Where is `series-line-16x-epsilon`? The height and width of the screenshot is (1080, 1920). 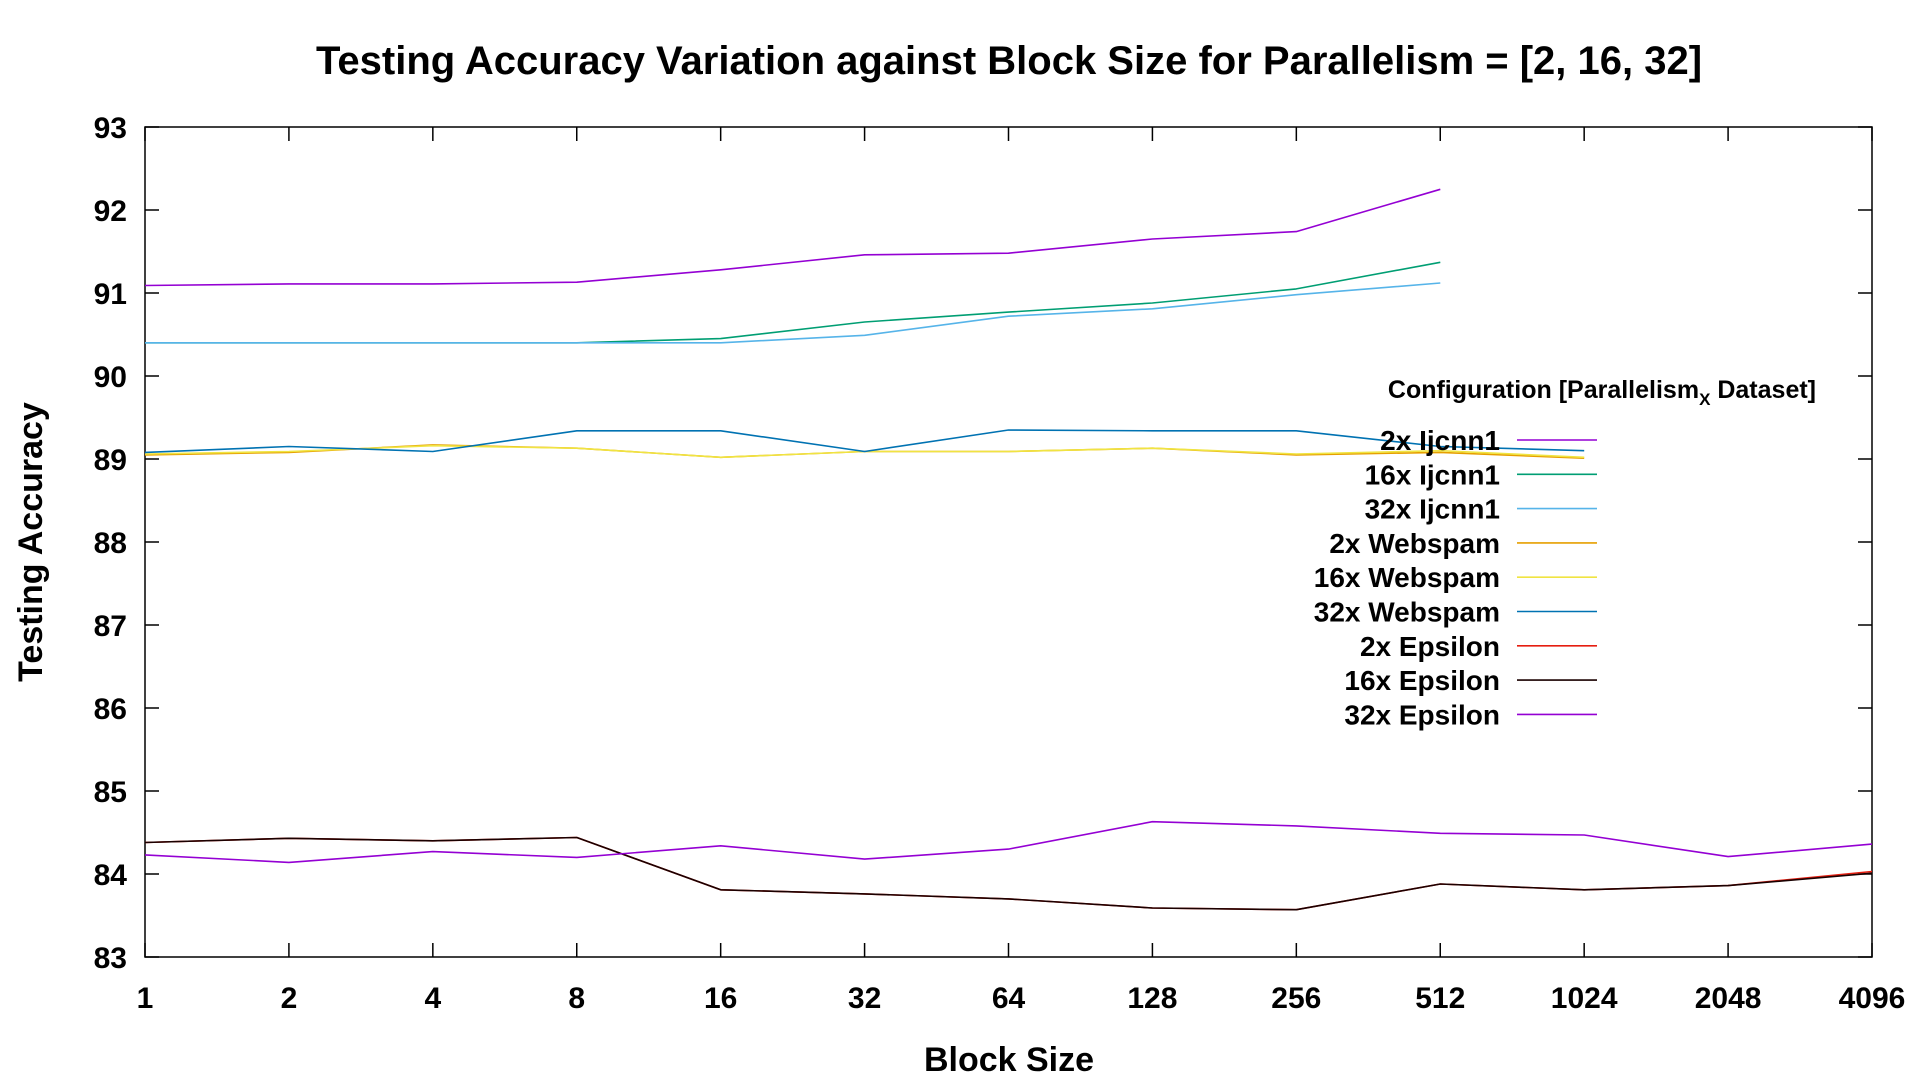 series-line-16x-epsilon is located at coordinates (1008, 873).